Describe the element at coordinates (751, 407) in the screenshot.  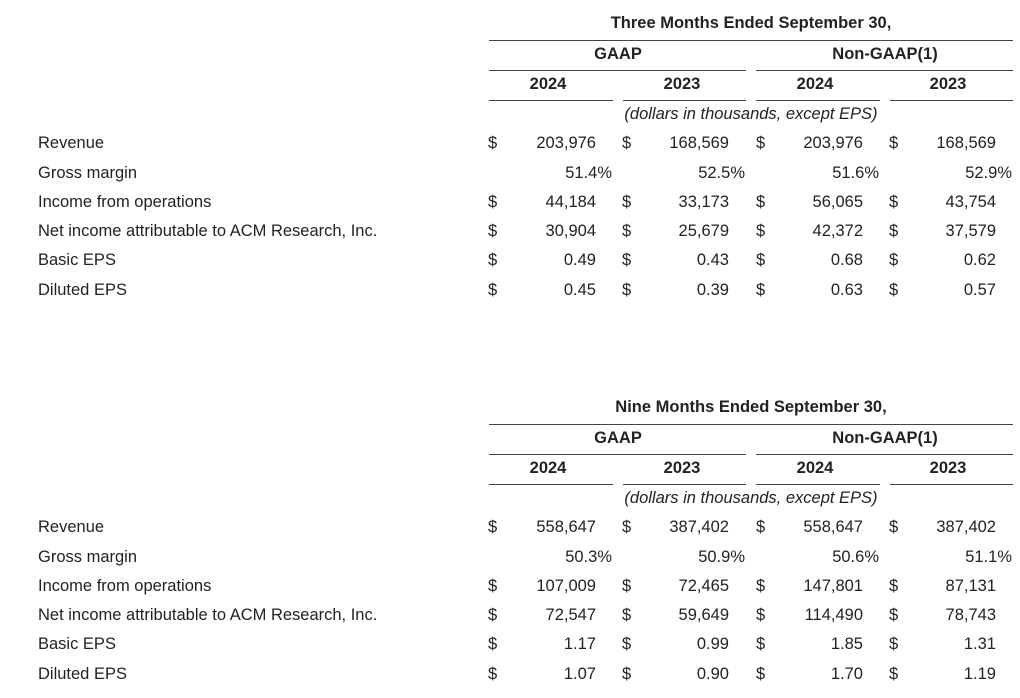
I see `table-title: Nine Months Ended September 30,` at that location.